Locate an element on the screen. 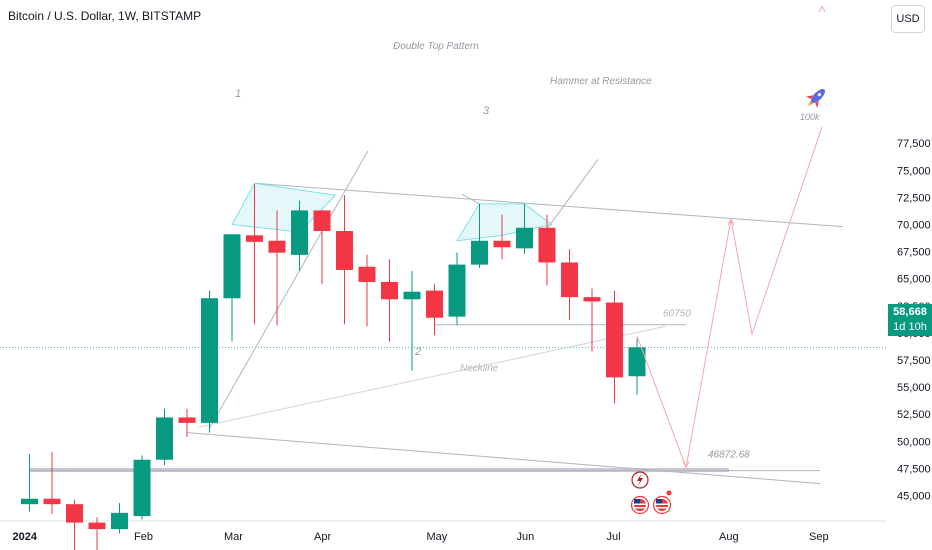  lower-trendline is located at coordinates (503, 458).